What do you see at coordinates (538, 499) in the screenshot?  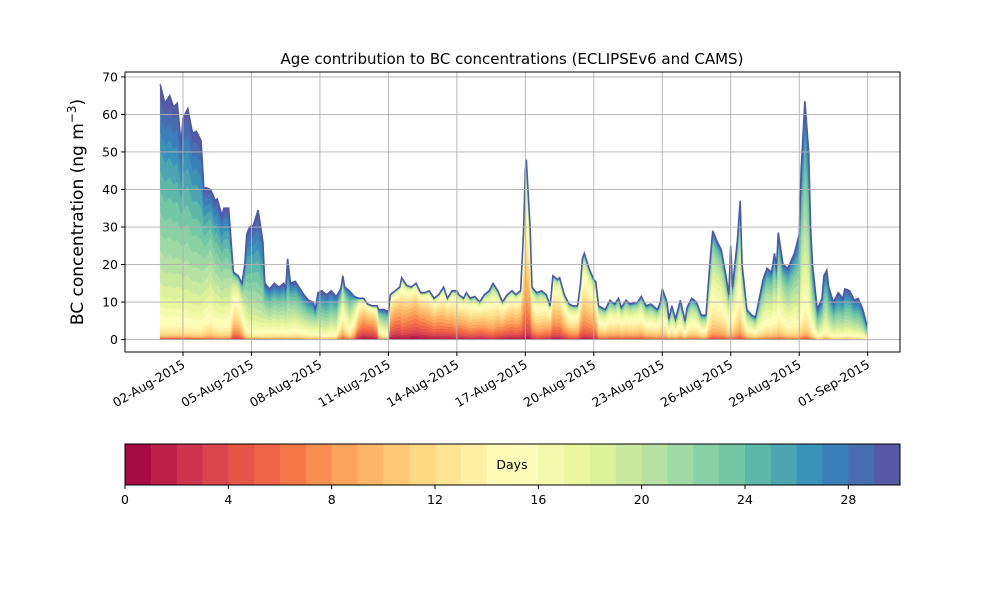 I see `colorbar-tick-label: 16` at bounding box center [538, 499].